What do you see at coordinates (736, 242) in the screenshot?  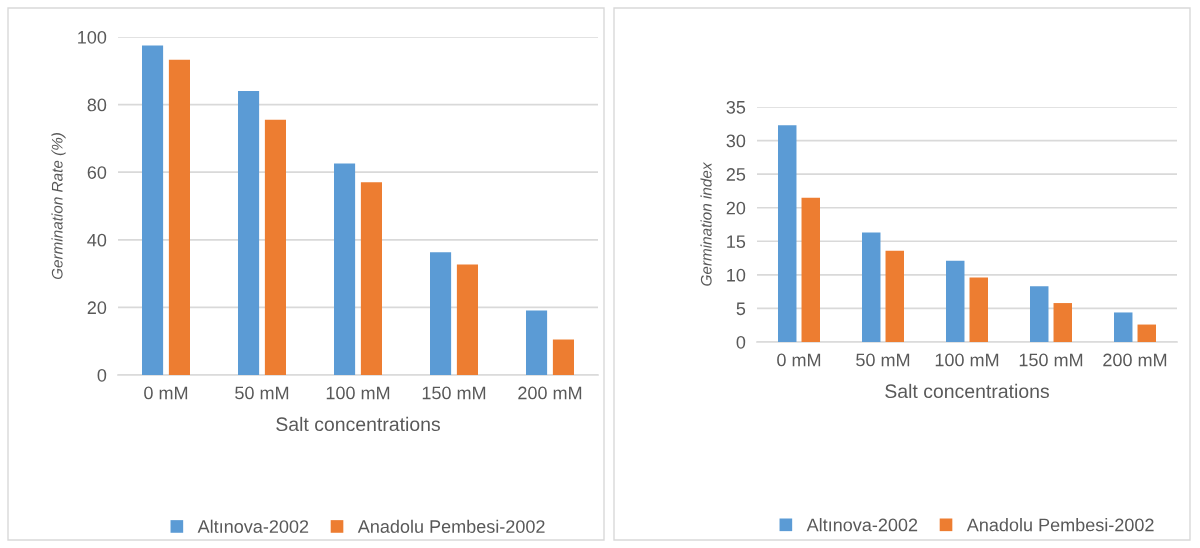 I see `y-tick-label: 15` at bounding box center [736, 242].